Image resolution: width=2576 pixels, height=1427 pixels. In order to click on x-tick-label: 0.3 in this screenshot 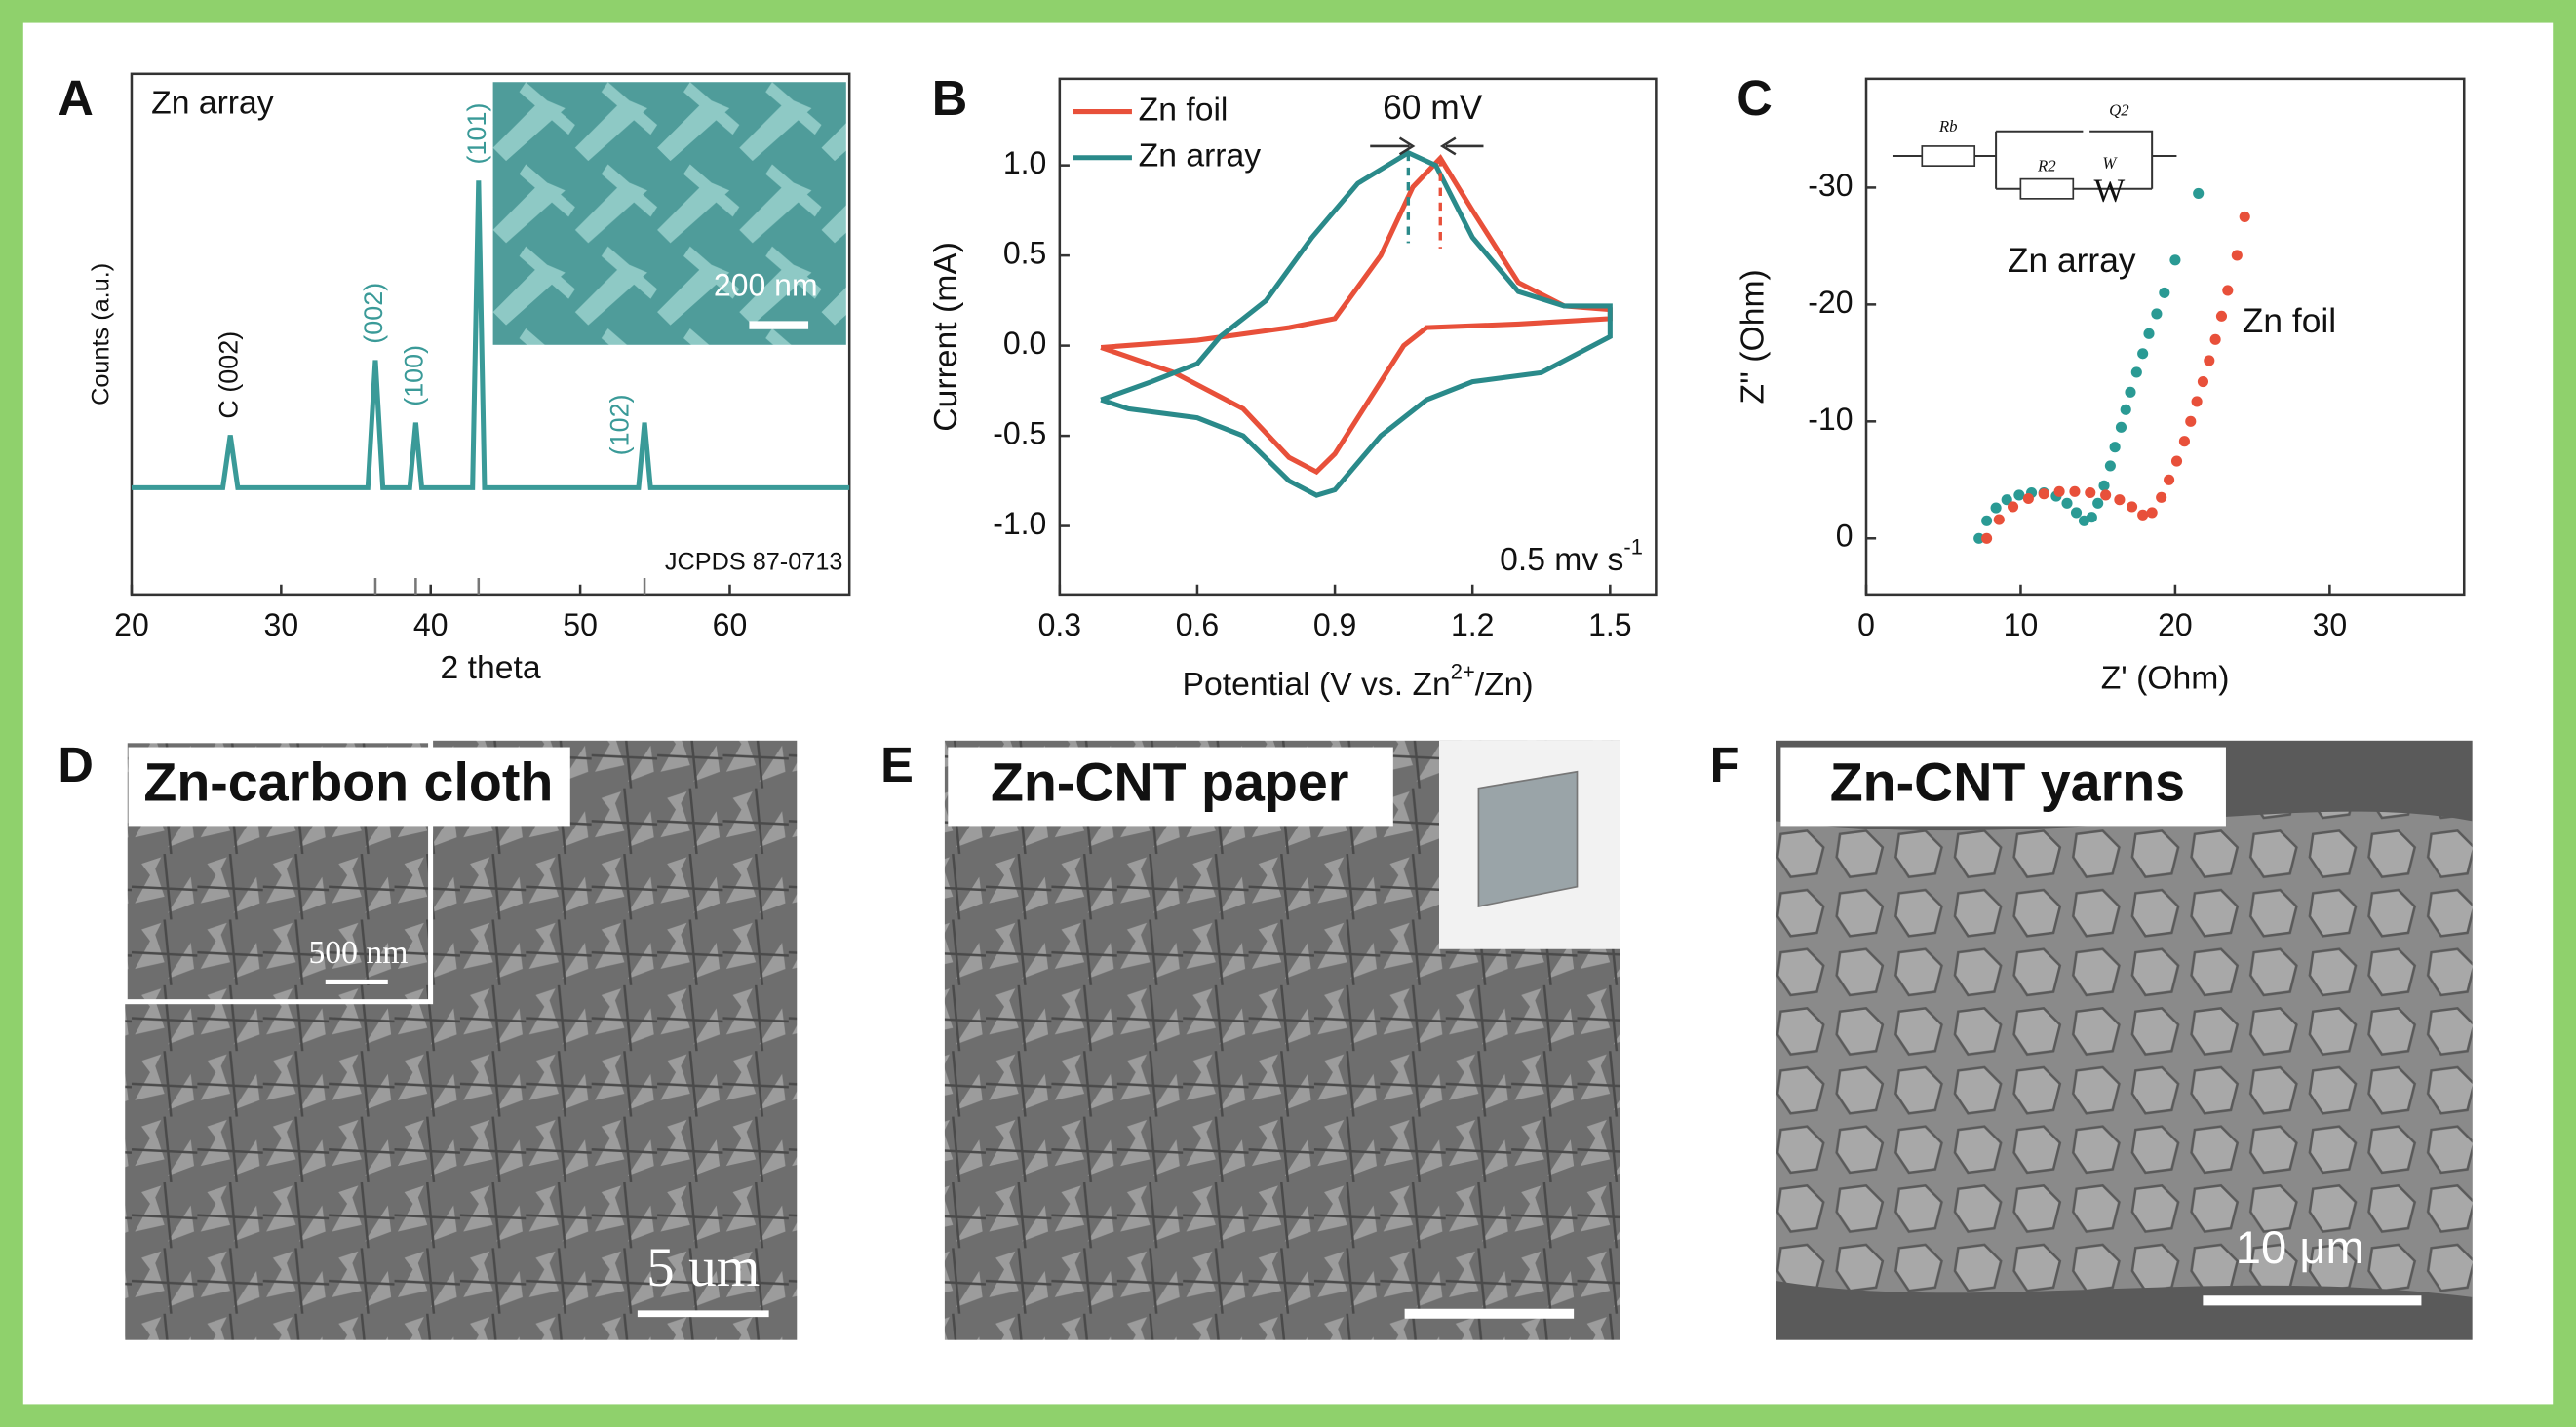, I will do `click(1059, 624)`.